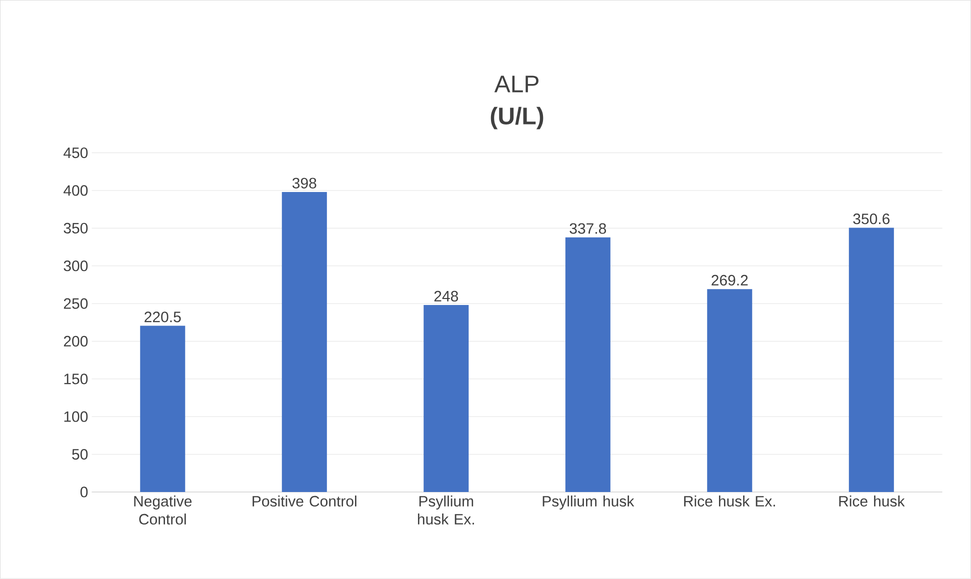 The image size is (971, 579). Describe the element at coordinates (872, 501) in the screenshot. I see `x-tick-label: Rice husk` at that location.